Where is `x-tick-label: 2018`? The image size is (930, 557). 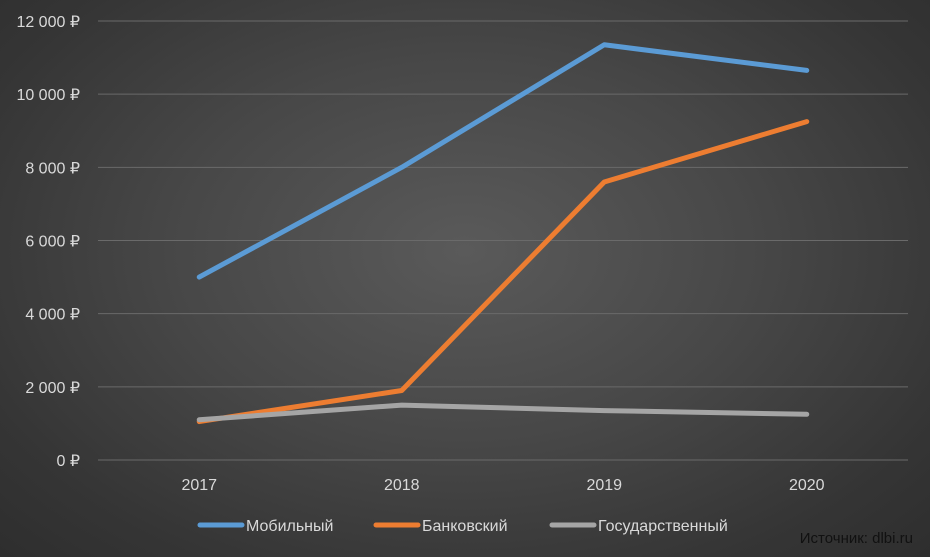 x-tick-label: 2018 is located at coordinates (402, 485).